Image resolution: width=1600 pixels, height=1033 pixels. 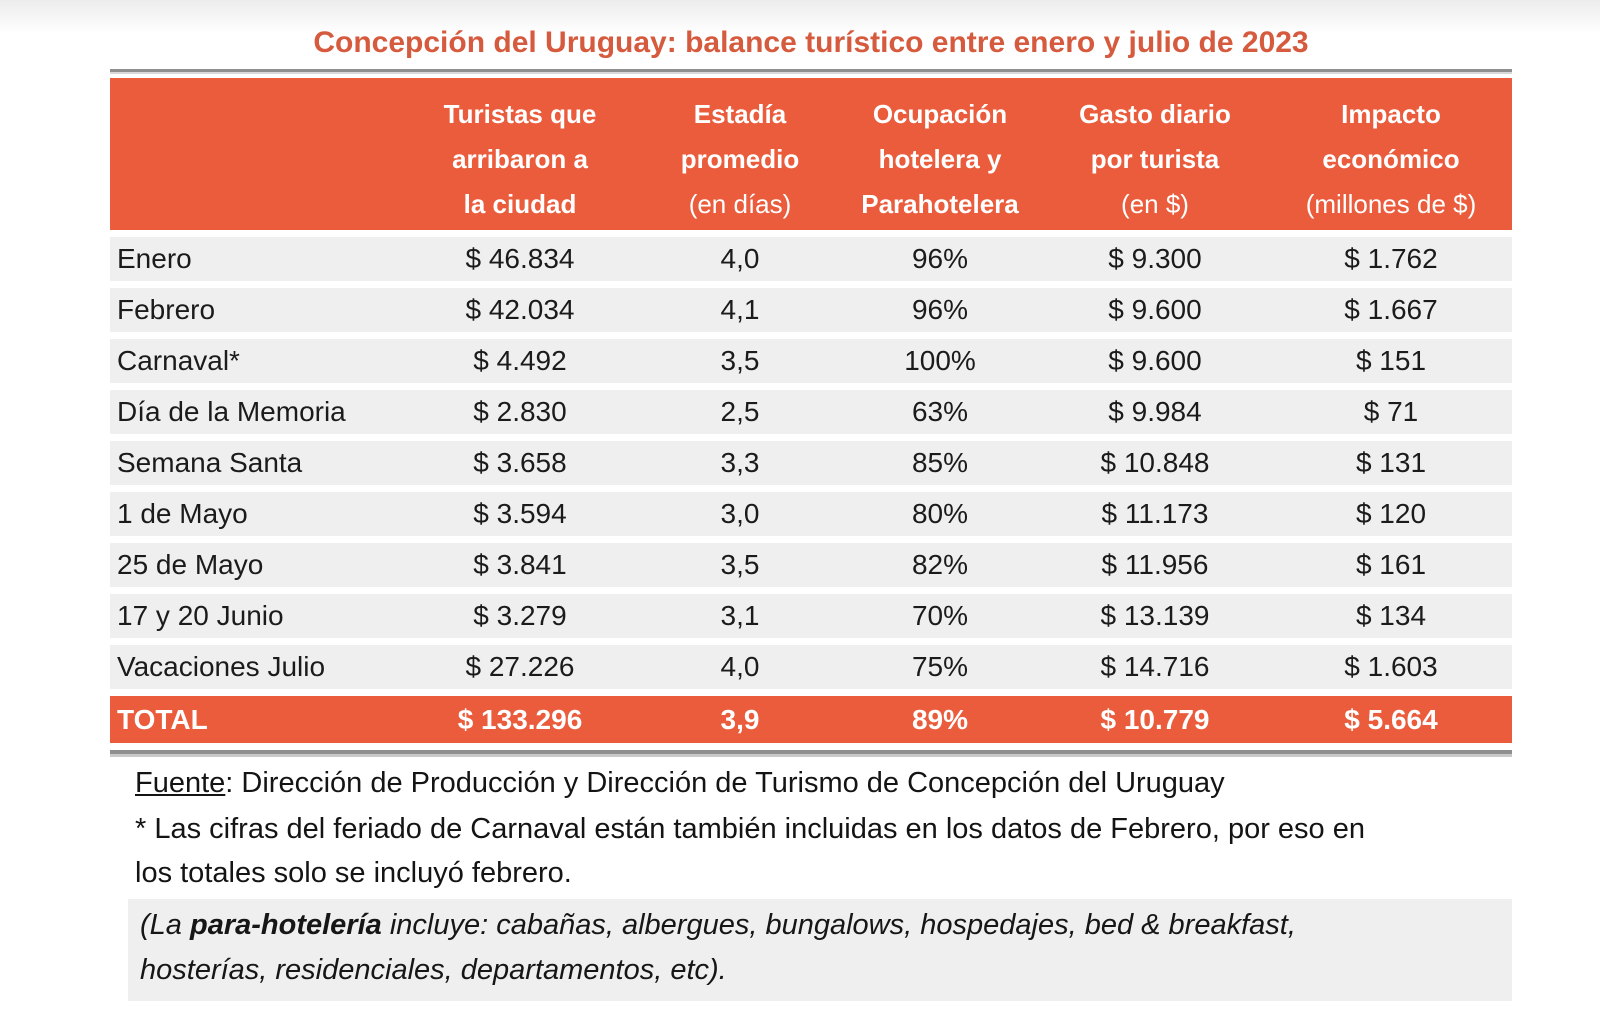 What do you see at coordinates (811, 259) in the screenshot?
I see `table-row: Enero $ 46.834 4,0 96% $ 9.300 $ 1.762` at bounding box center [811, 259].